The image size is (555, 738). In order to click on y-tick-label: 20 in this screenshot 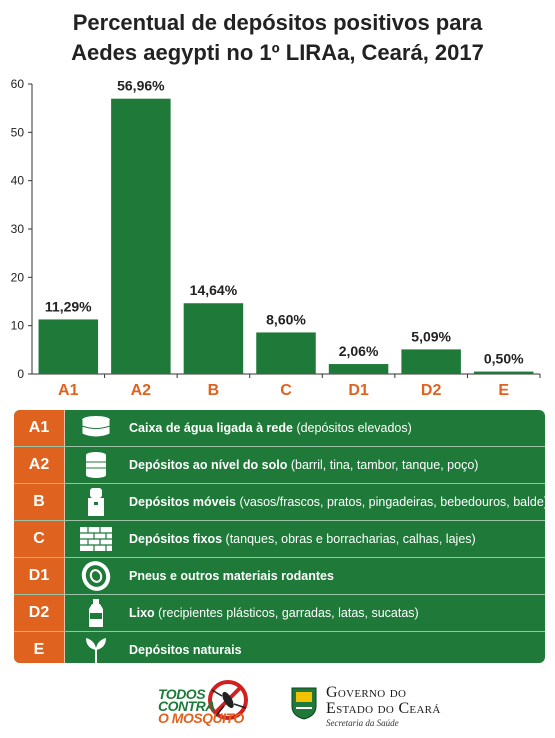, I will do `click(18, 277)`.